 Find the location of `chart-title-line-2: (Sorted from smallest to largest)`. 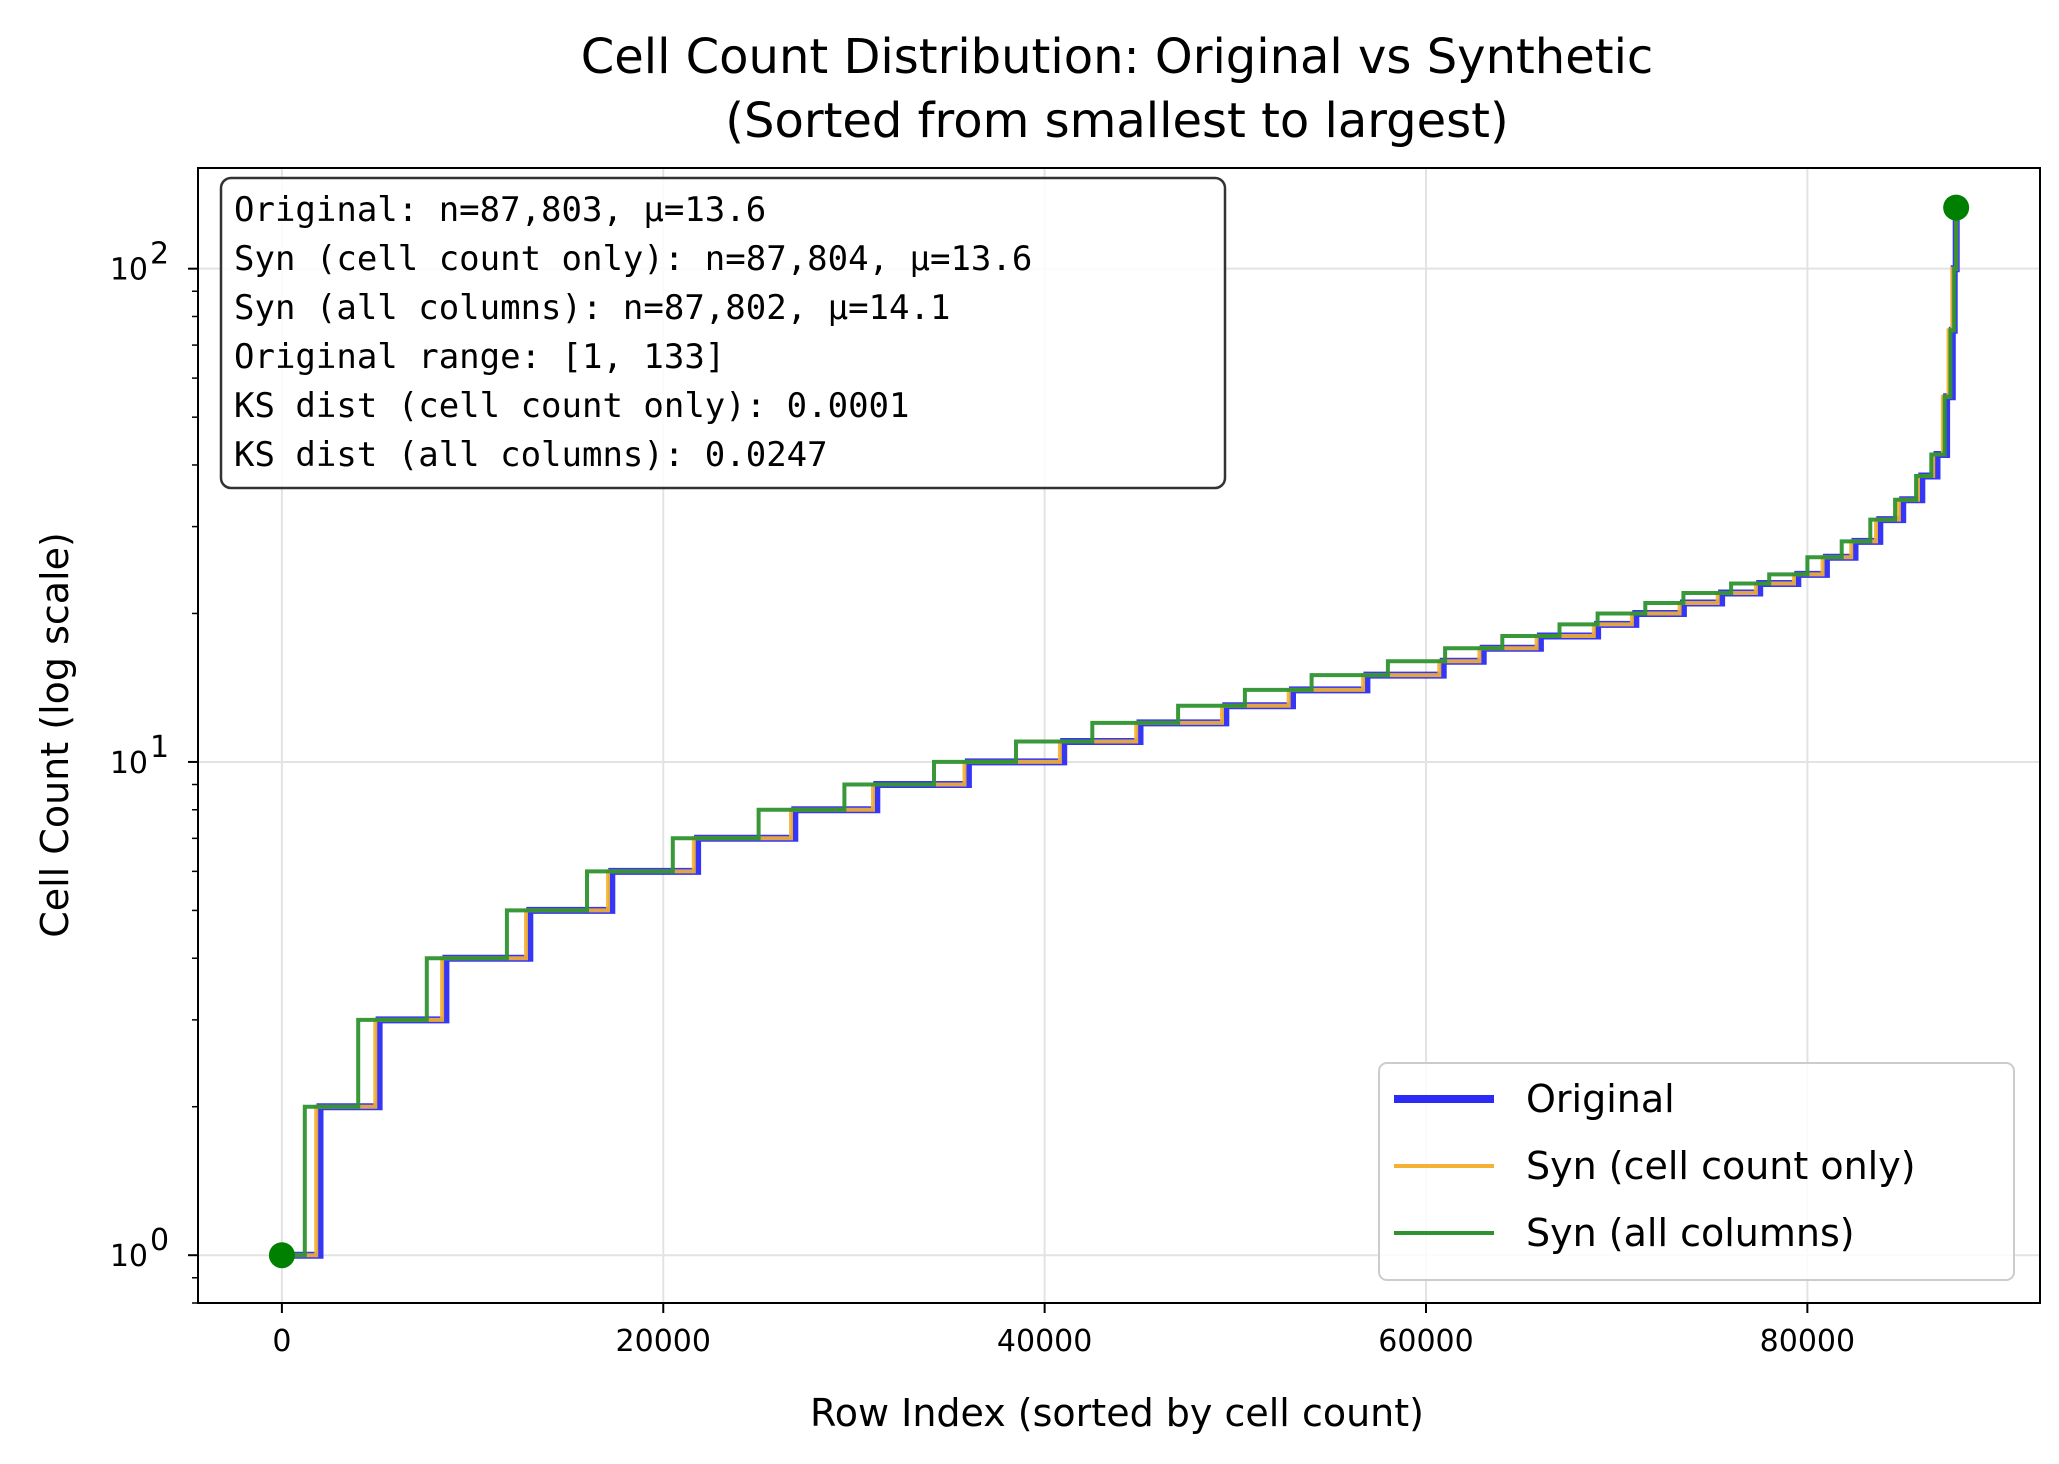

chart-title-line-2: (Sorted from smallest to largest) is located at coordinates (1116, 121).